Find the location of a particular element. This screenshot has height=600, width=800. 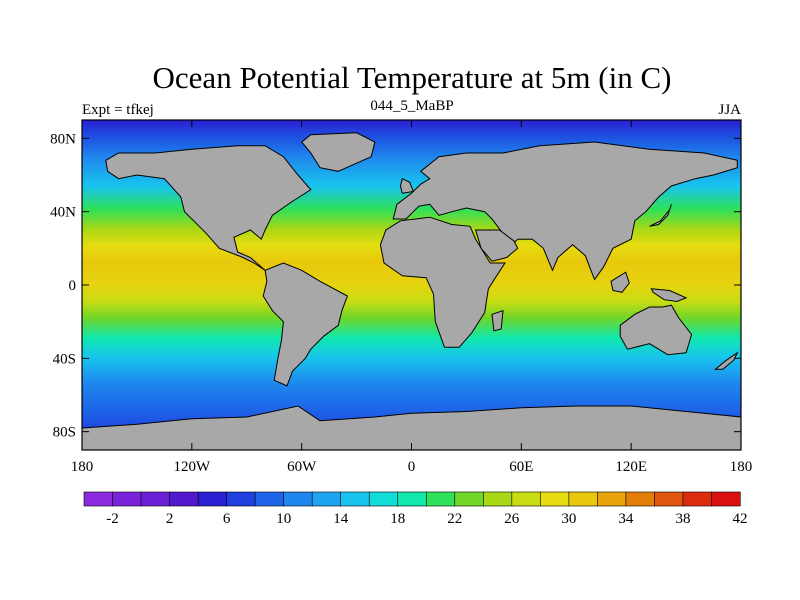

colorbar-label: 42 is located at coordinates (740, 519).